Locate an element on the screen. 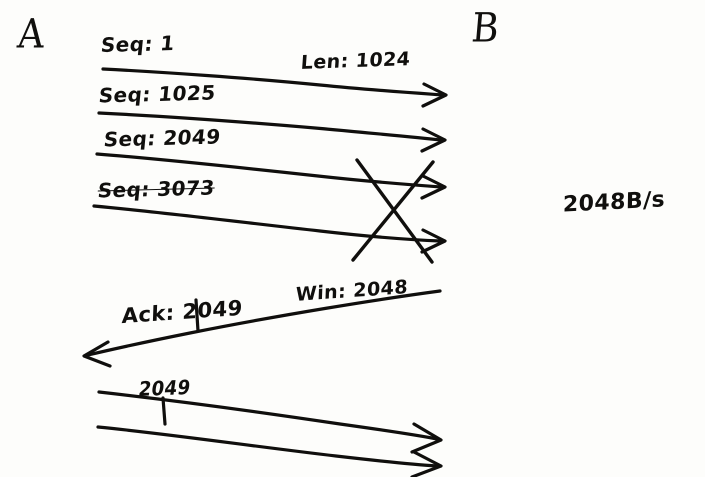 Image resolution: width=705 pixels, height=477 pixels. host-label-a: A is located at coordinates (31, 34).